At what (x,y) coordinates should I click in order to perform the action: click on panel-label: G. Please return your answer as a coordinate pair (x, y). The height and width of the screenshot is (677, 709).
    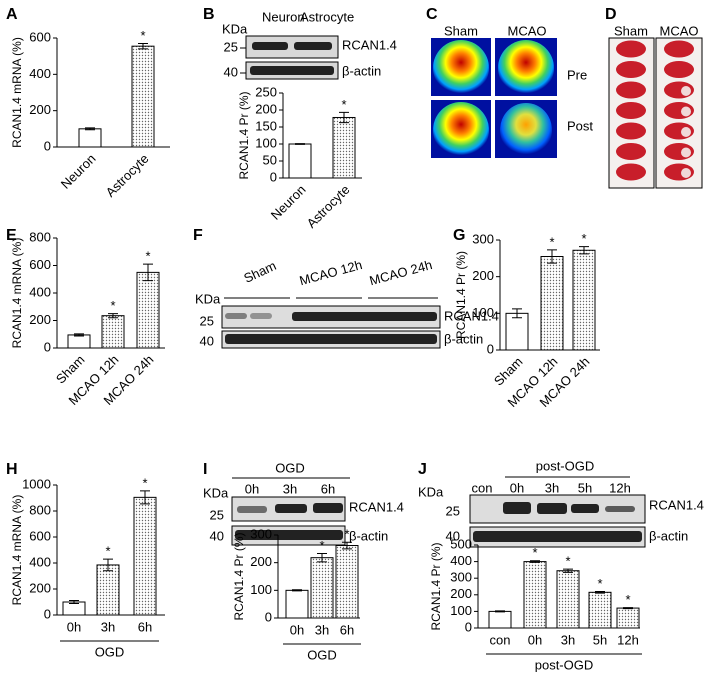
    Looking at the image, I should click on (459, 235).